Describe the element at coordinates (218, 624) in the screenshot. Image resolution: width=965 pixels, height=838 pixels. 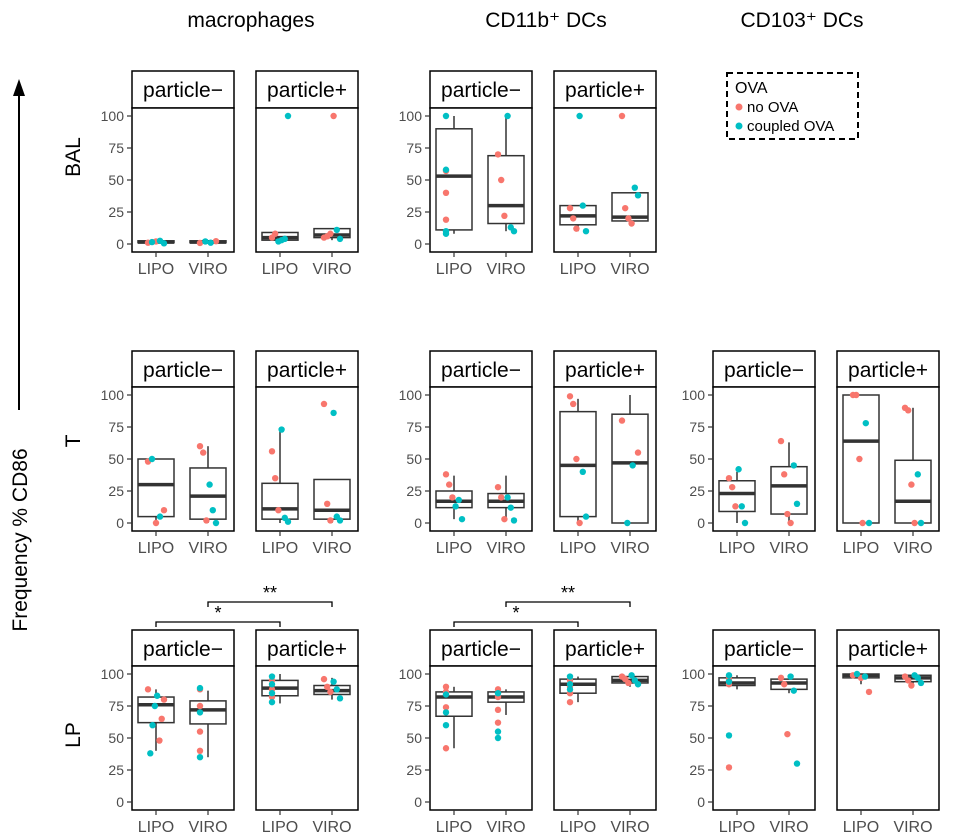
I see `bracket-line` at that location.